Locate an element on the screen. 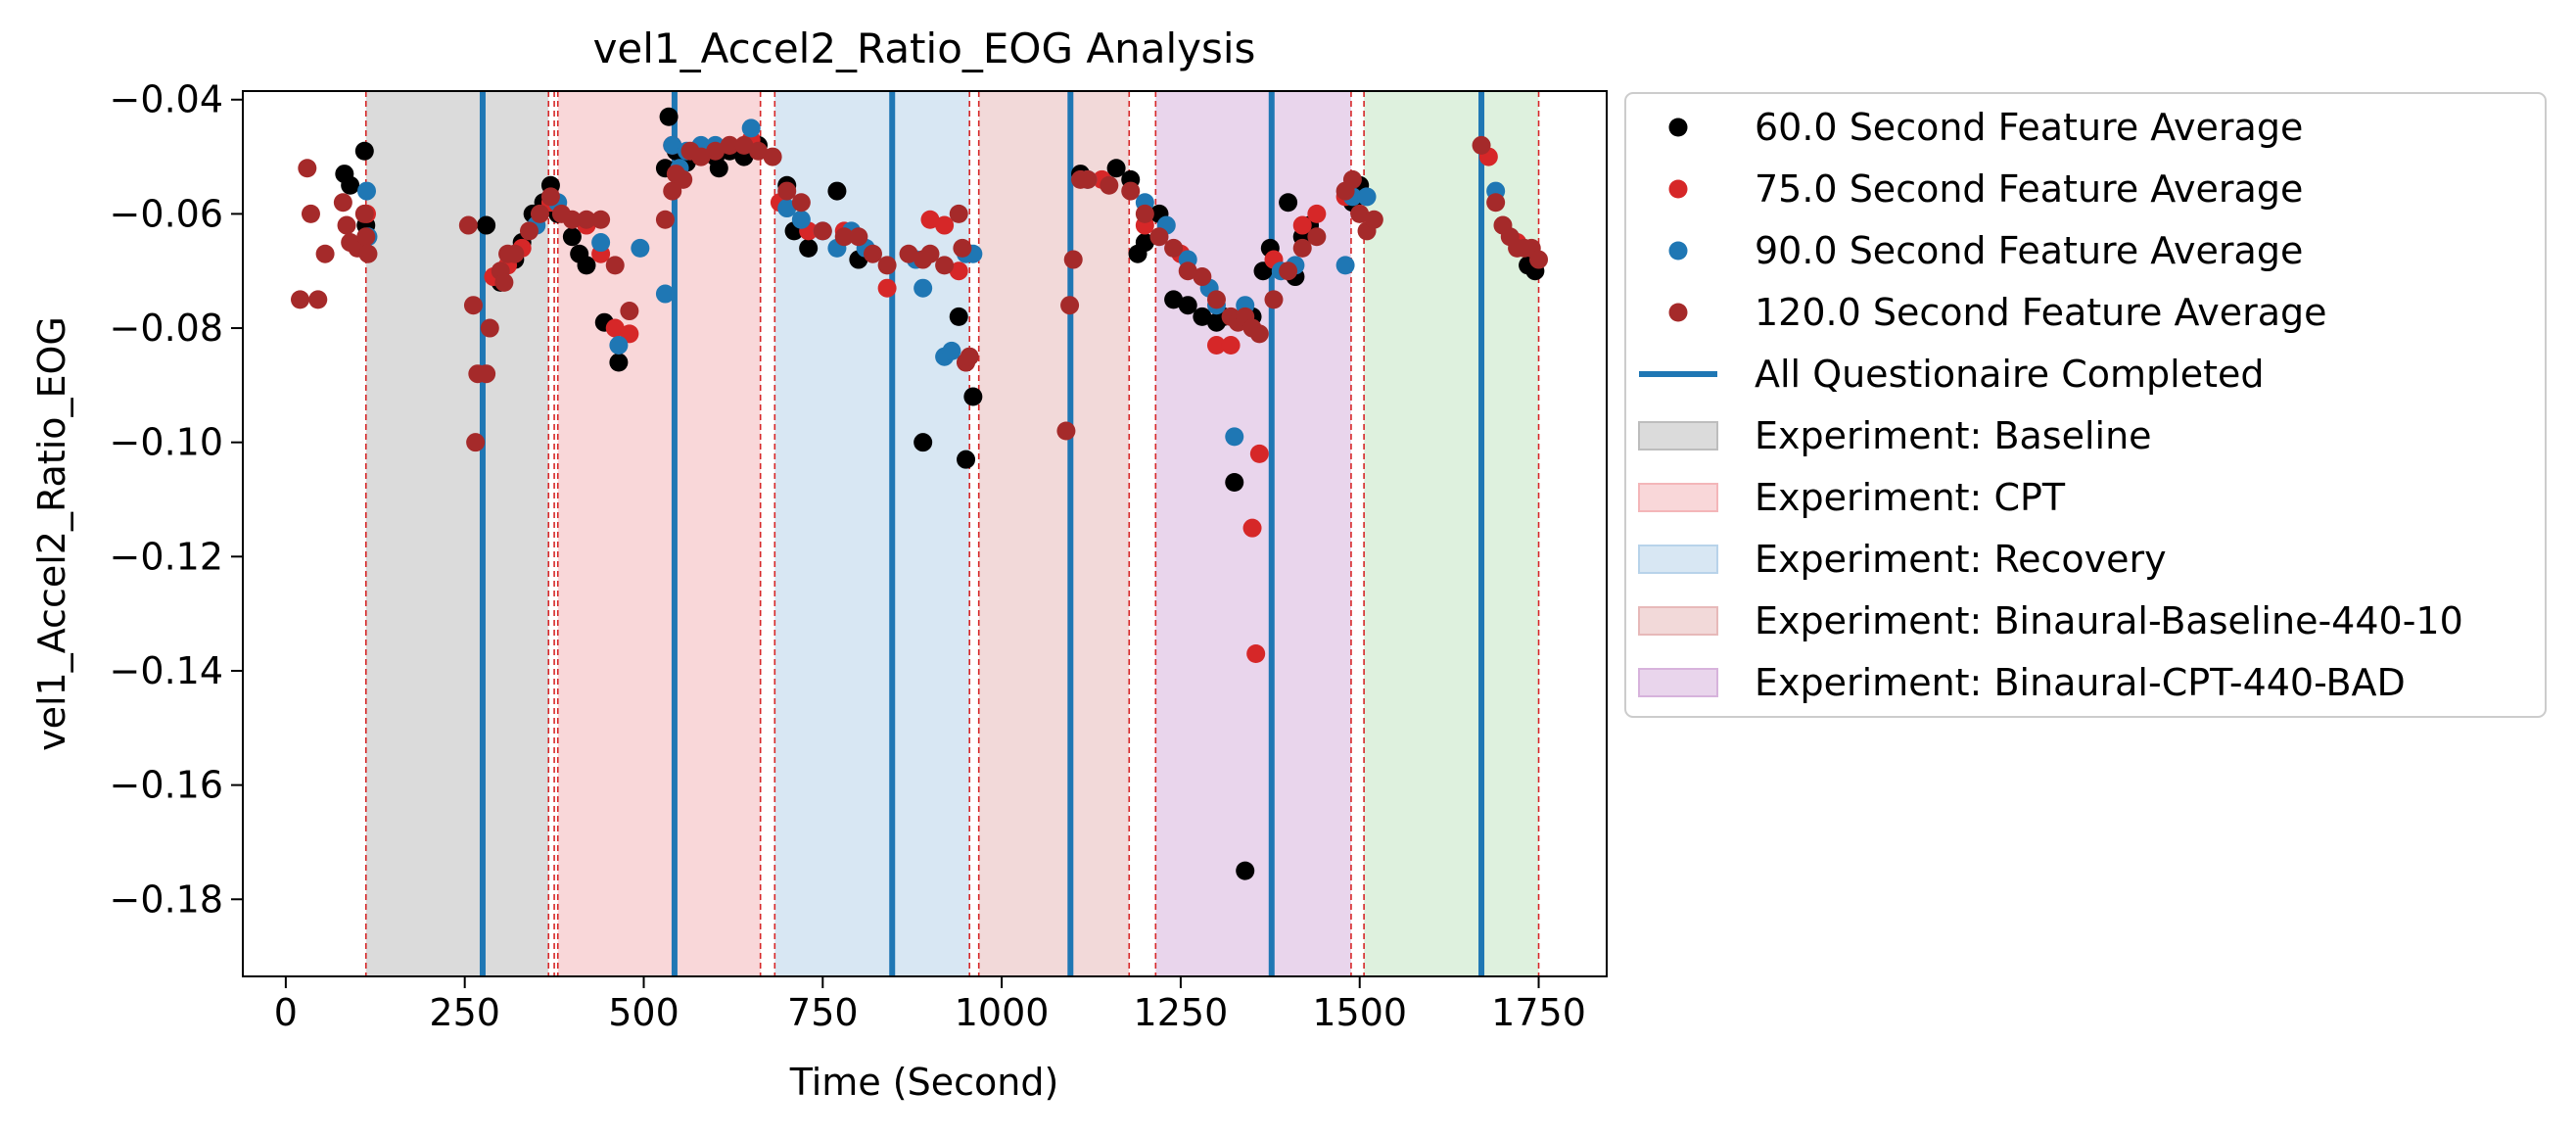 This screenshot has width=2576, height=1138. legend-90-0-second-feature-average-marker is located at coordinates (1678, 251).